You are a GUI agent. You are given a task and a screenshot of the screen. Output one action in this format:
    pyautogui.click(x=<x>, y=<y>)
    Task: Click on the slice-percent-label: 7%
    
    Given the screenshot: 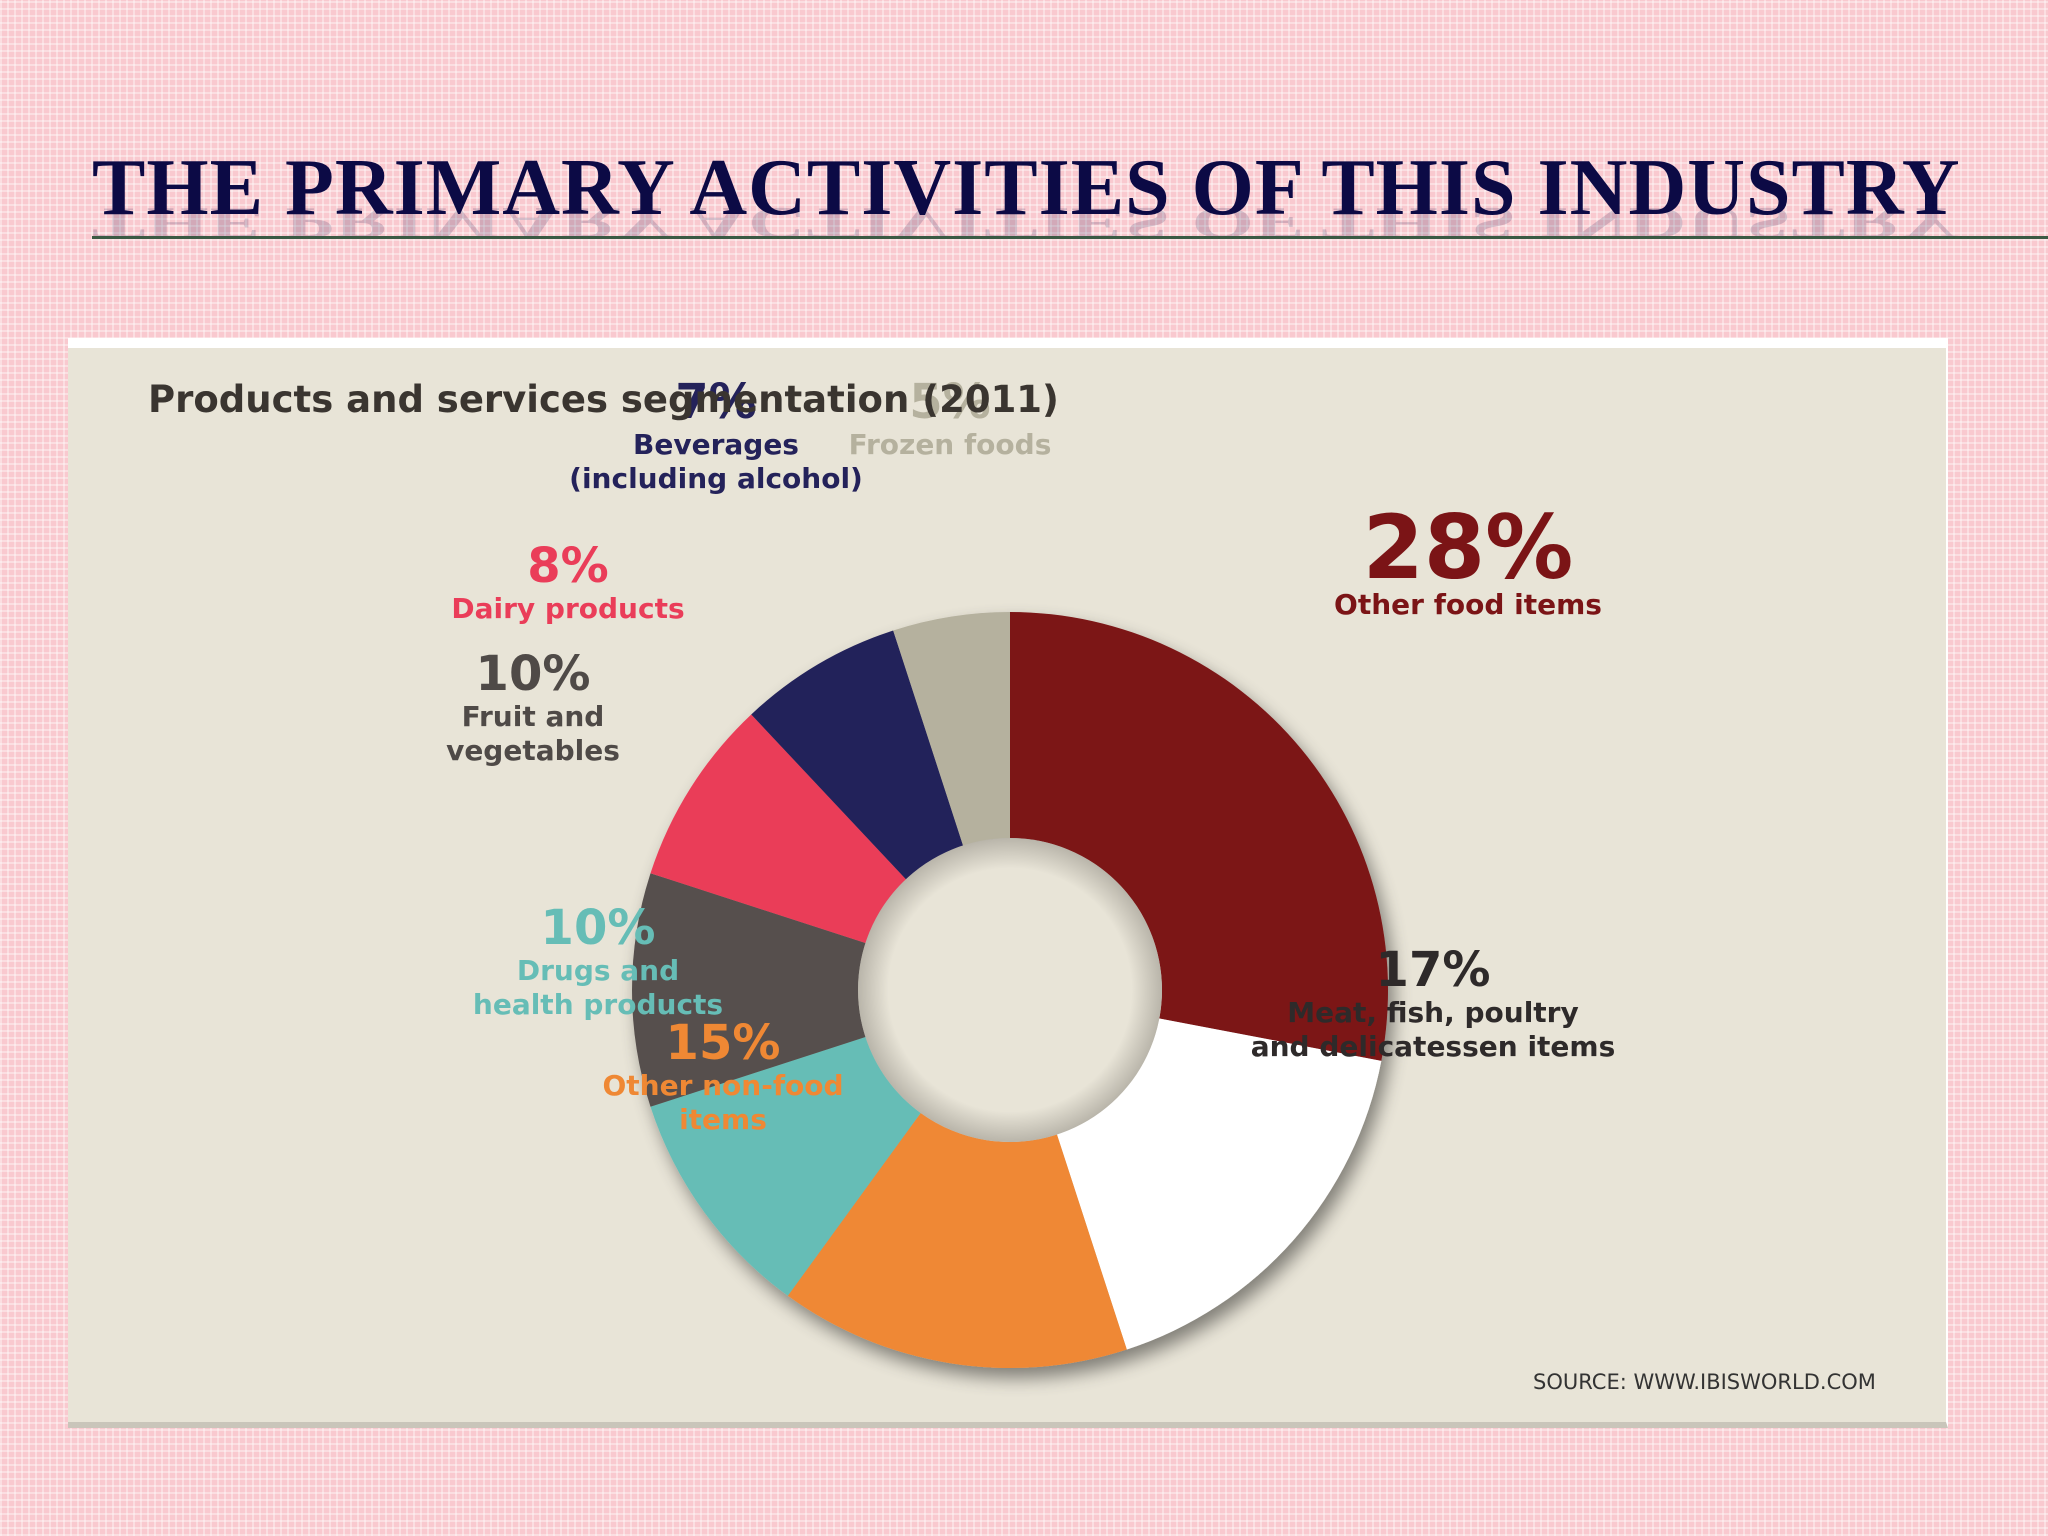 What is the action you would take?
    pyautogui.click(x=716, y=402)
    